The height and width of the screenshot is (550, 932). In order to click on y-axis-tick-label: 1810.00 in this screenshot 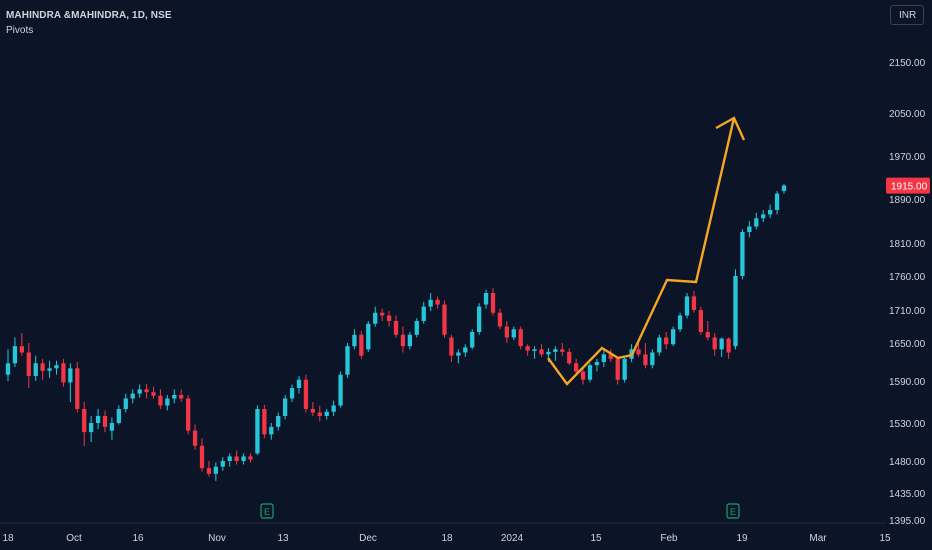, I will do `click(907, 244)`.